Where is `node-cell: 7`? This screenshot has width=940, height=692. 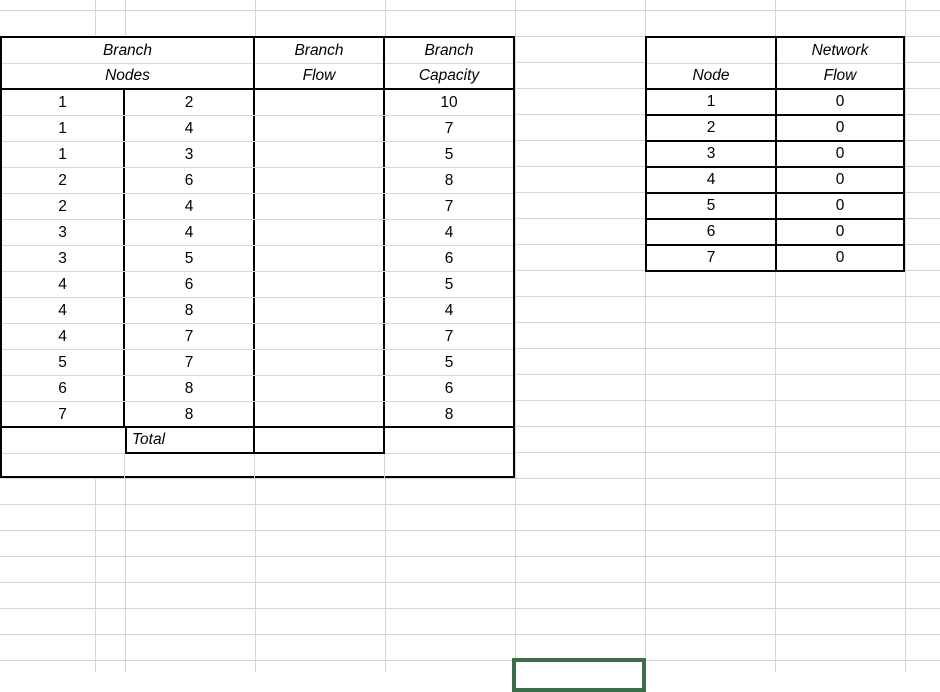 node-cell: 7 is located at coordinates (712, 259).